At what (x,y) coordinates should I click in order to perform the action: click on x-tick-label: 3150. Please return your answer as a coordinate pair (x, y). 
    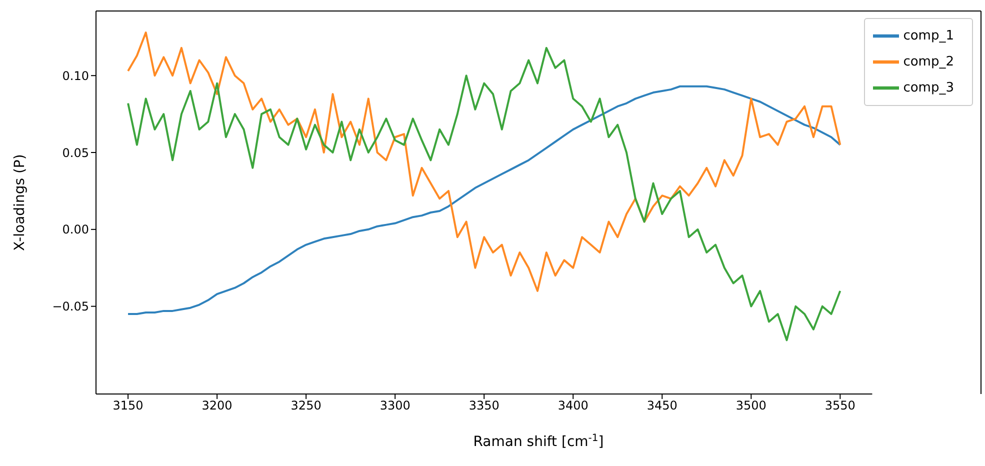
    Looking at the image, I should click on (128, 405).